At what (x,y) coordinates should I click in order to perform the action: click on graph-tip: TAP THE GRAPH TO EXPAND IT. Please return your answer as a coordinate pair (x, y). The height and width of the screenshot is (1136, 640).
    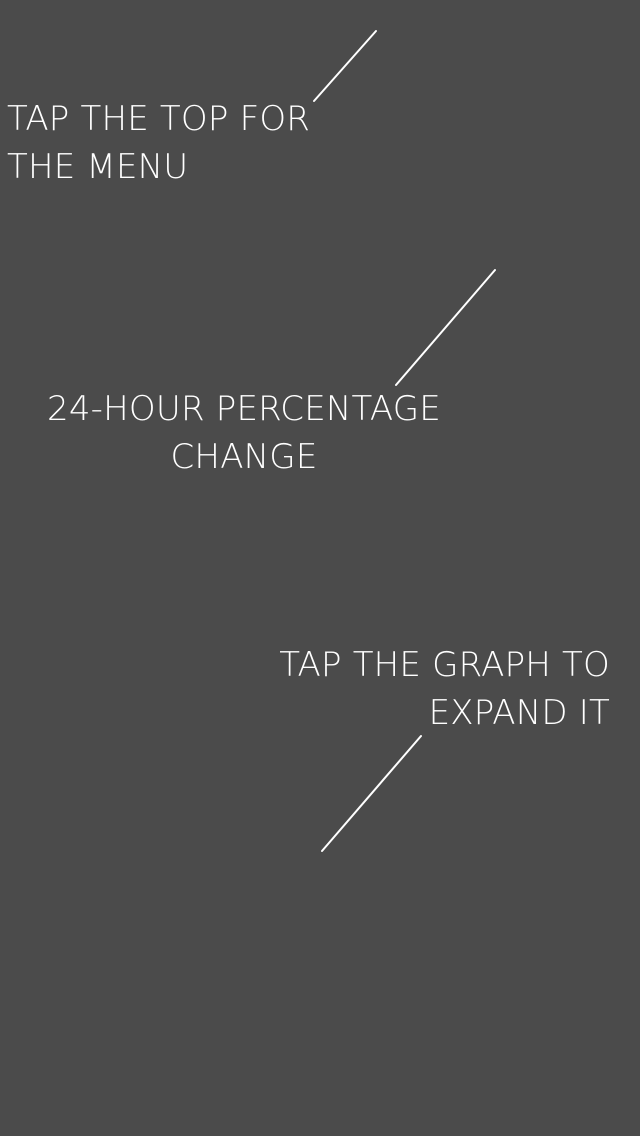
    Looking at the image, I should click on (444, 689).